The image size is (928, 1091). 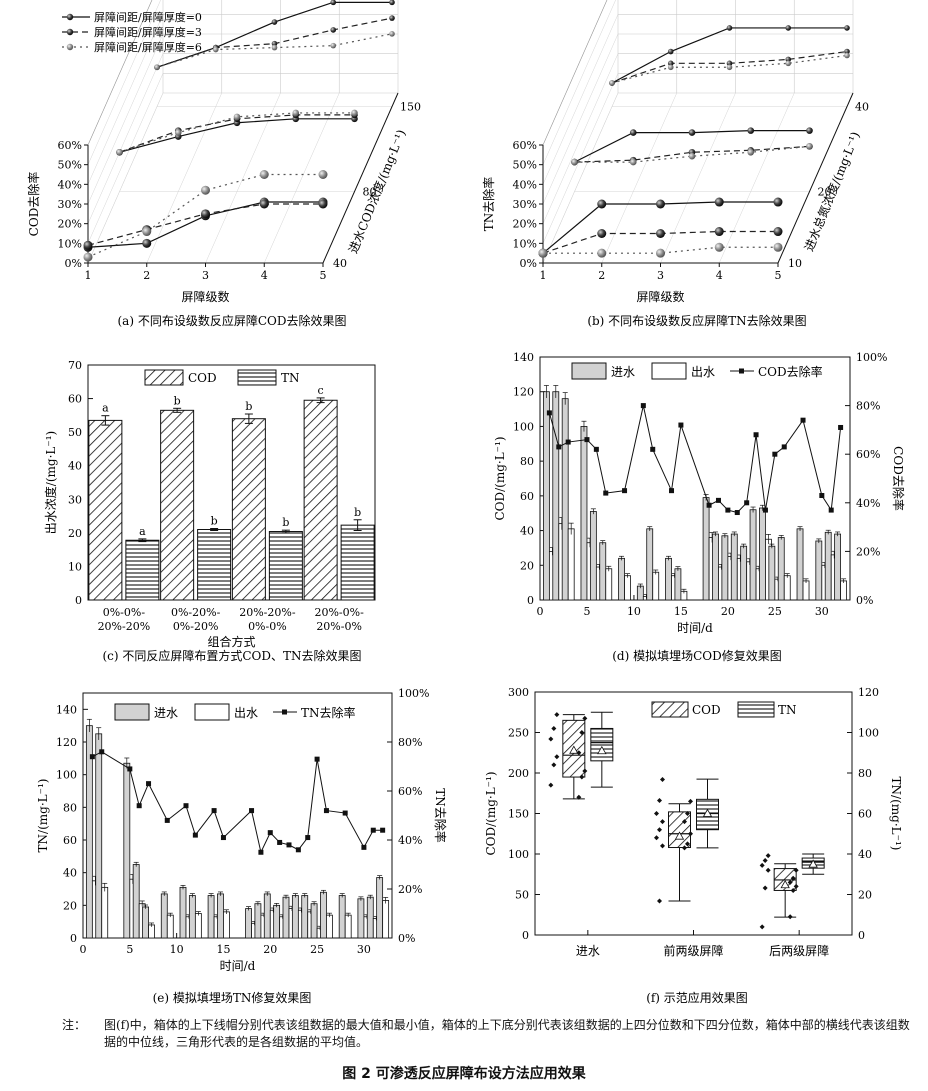 What do you see at coordinates (413, 693) in the screenshot?
I see `y2-tick-label: 100%` at bounding box center [413, 693].